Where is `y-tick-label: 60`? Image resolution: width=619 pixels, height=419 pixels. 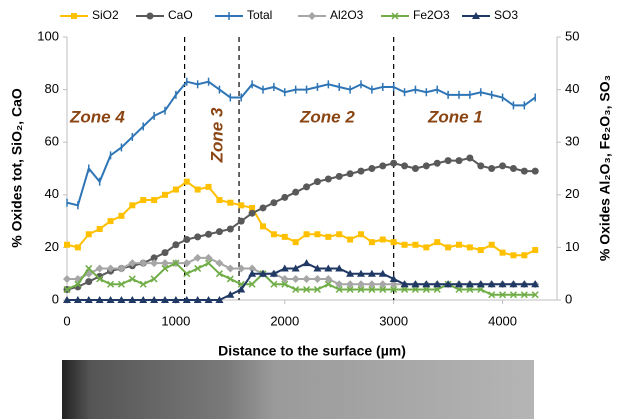
y-tick-label: 60 is located at coordinates (52, 141).